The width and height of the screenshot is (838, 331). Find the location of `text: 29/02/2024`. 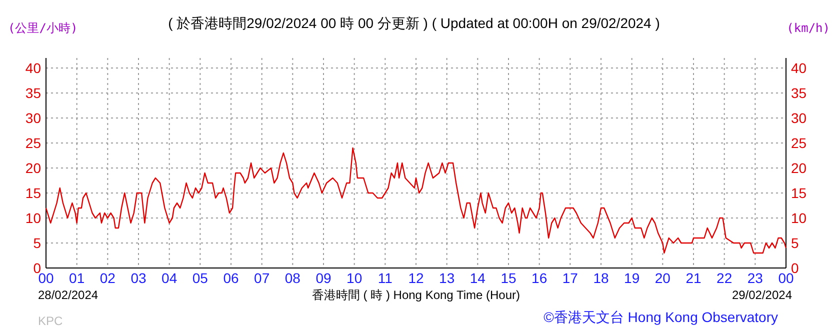

text: 29/02/2024 is located at coordinates (762, 295).